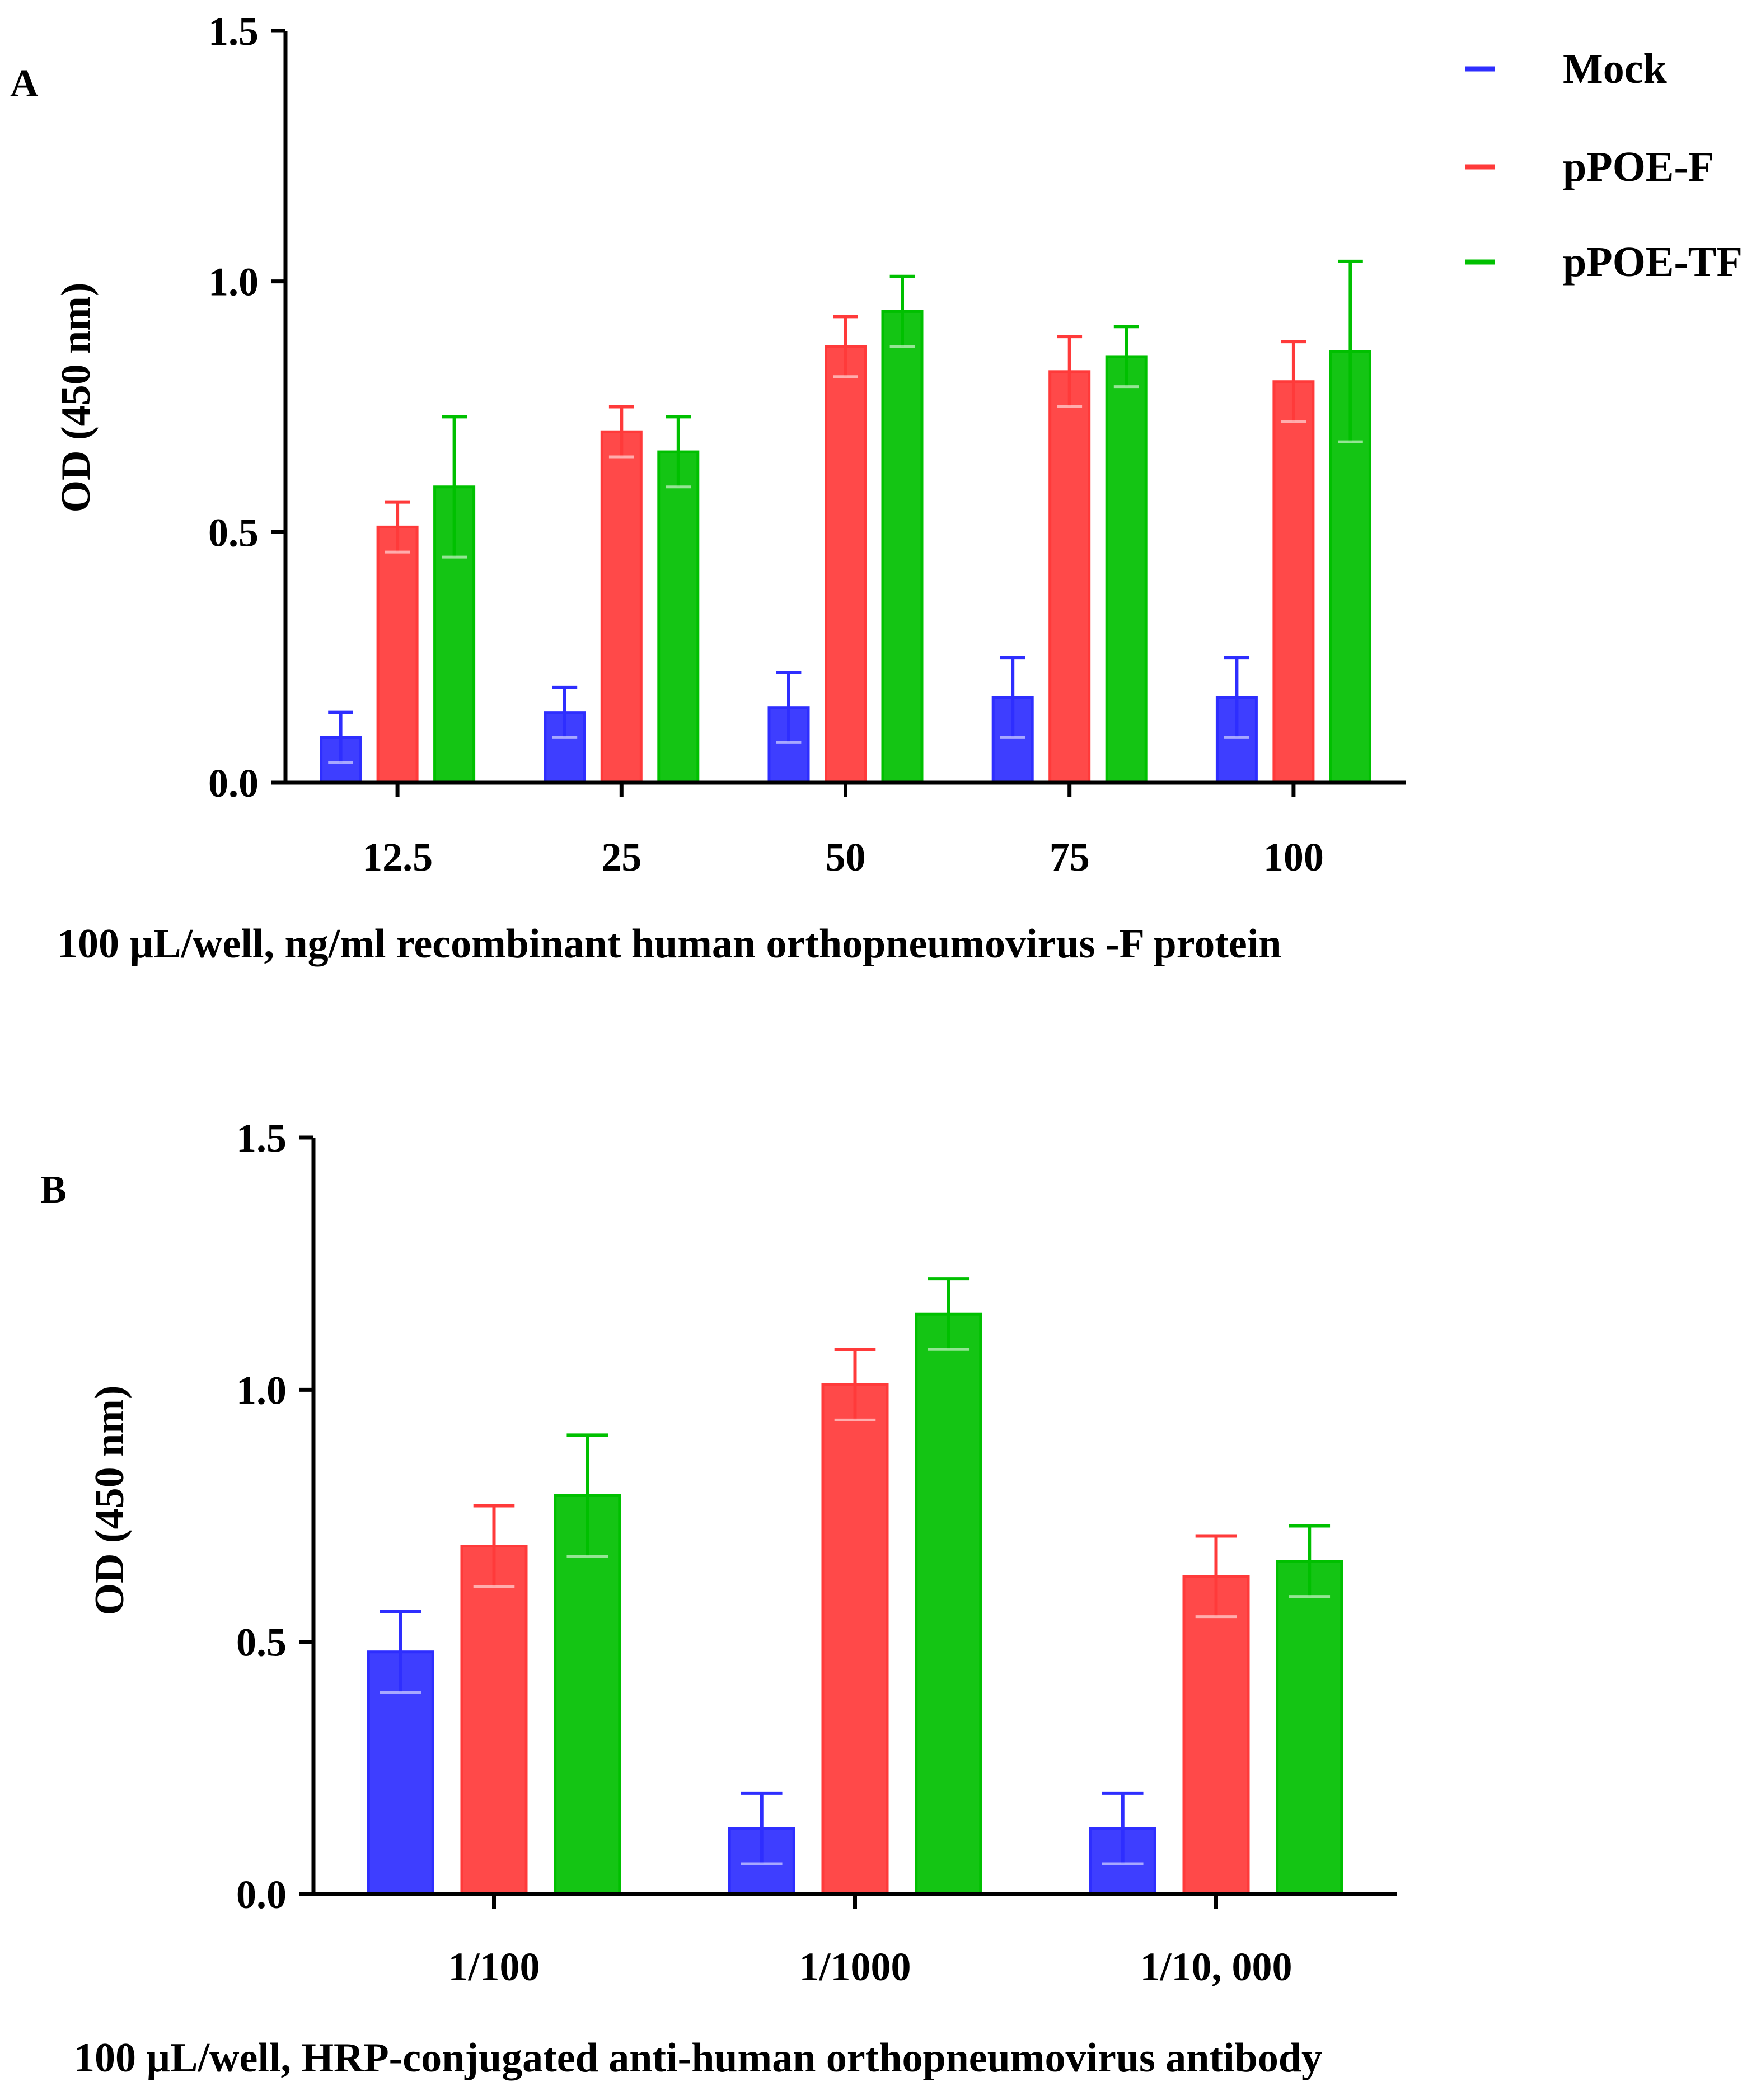 The height and width of the screenshot is (2100, 1761). Describe the element at coordinates (870, 1941) in the screenshot. I see `x-ticks-b: 1/100 1/1000 1/10, 000` at that location.